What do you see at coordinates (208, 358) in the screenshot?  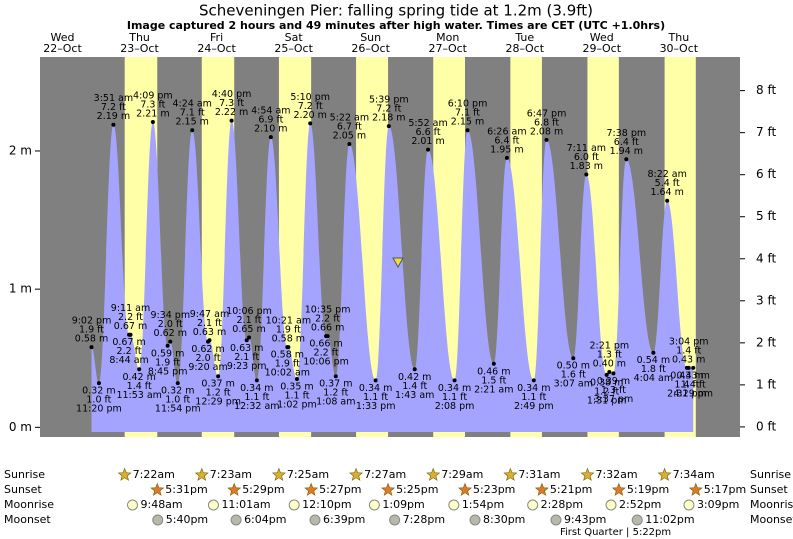 I see `tide-label: 2.0 ft` at bounding box center [208, 358].